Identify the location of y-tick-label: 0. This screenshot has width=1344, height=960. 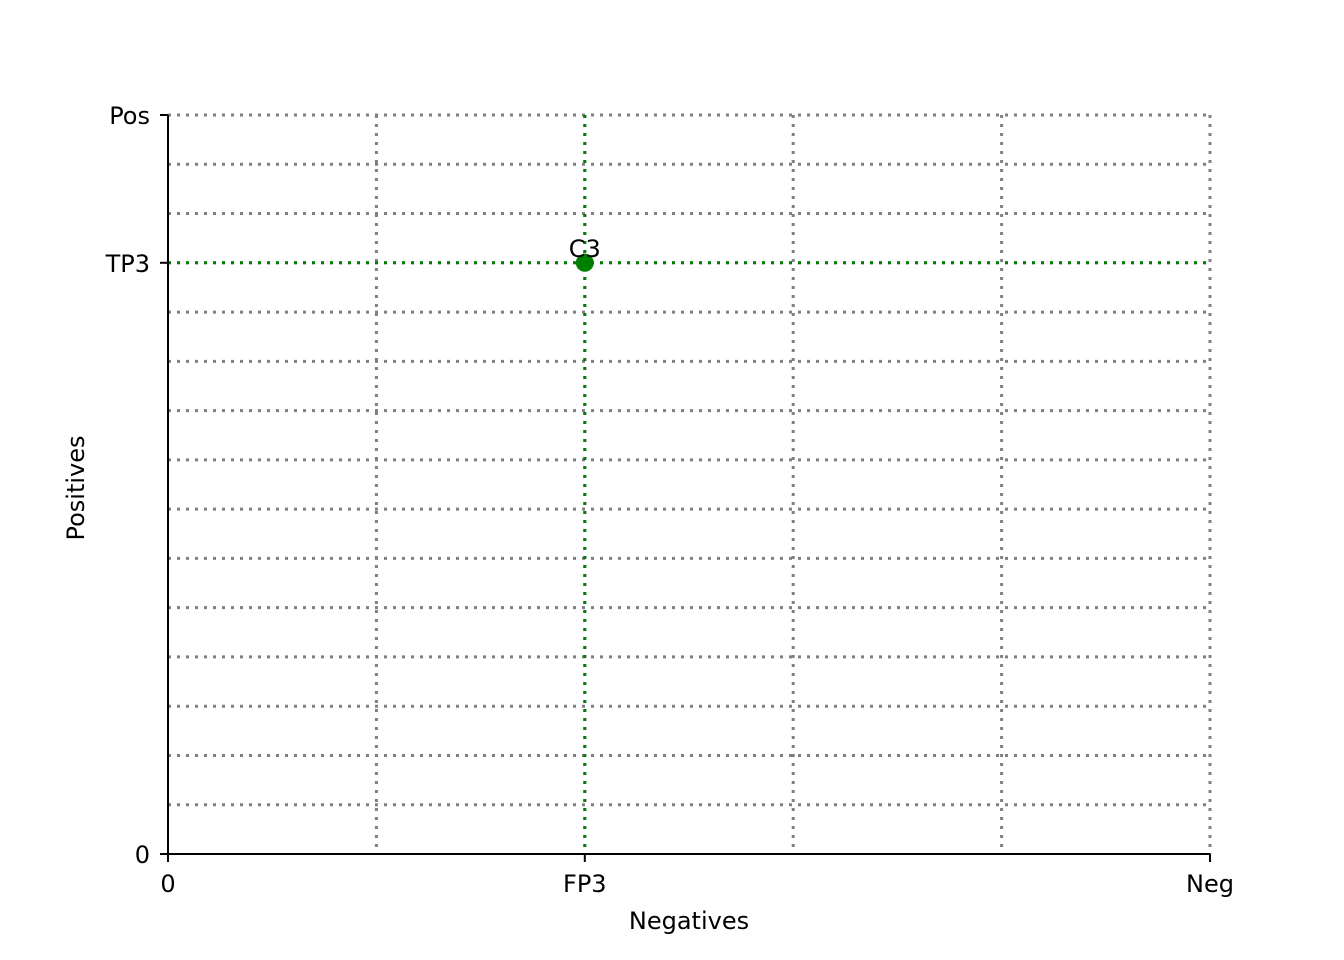
(142, 855).